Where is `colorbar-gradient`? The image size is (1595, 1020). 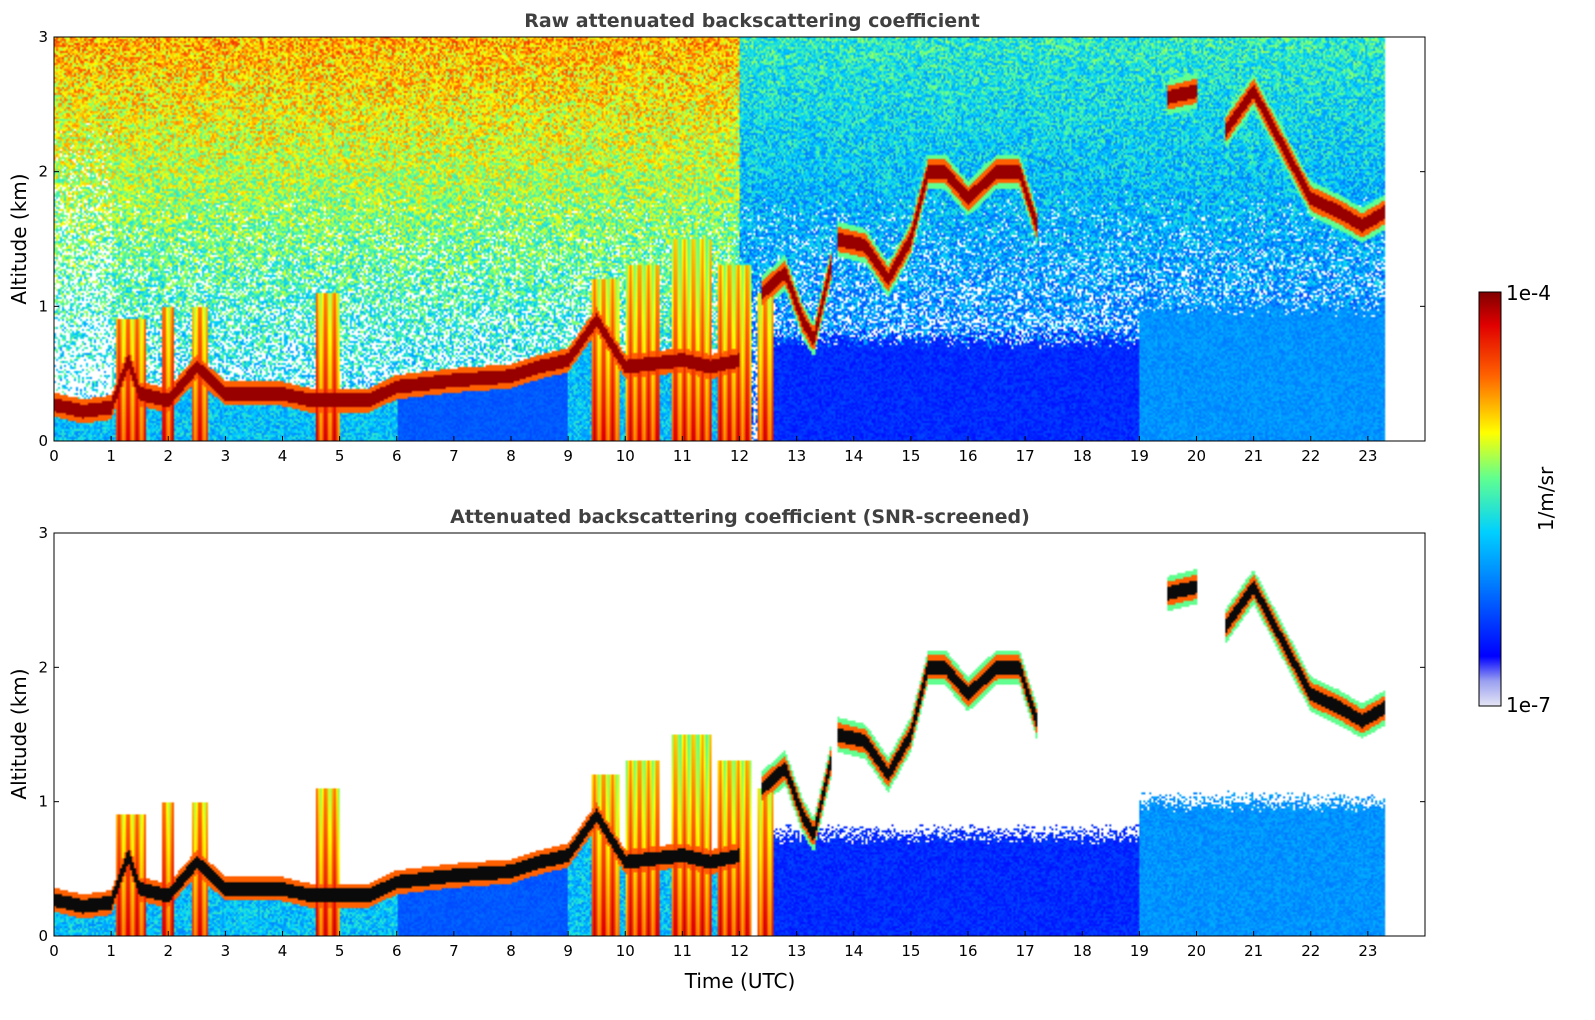 colorbar-gradient is located at coordinates (1490, 499).